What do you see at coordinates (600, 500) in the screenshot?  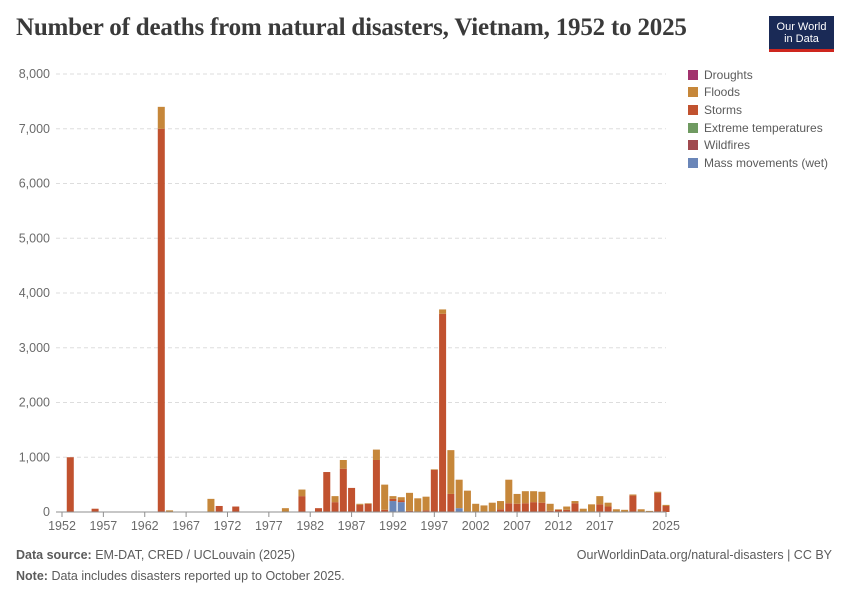 I see `bar-floods-2017` at bounding box center [600, 500].